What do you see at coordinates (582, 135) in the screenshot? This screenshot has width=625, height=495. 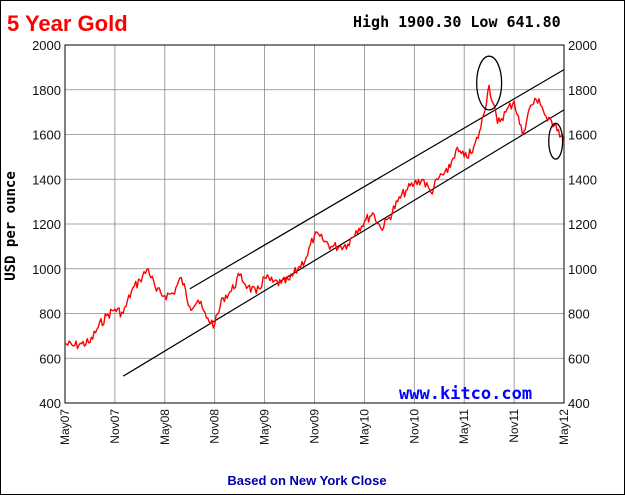 I see `y-tick-label-right: 1600` at bounding box center [582, 135].